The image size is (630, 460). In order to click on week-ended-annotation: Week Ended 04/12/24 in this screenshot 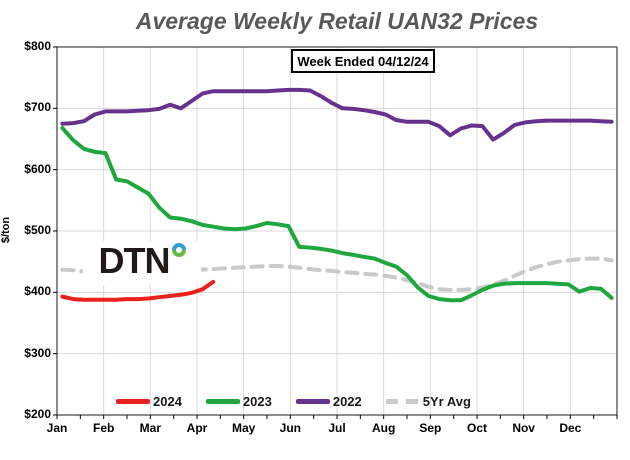, I will do `click(363, 61)`.